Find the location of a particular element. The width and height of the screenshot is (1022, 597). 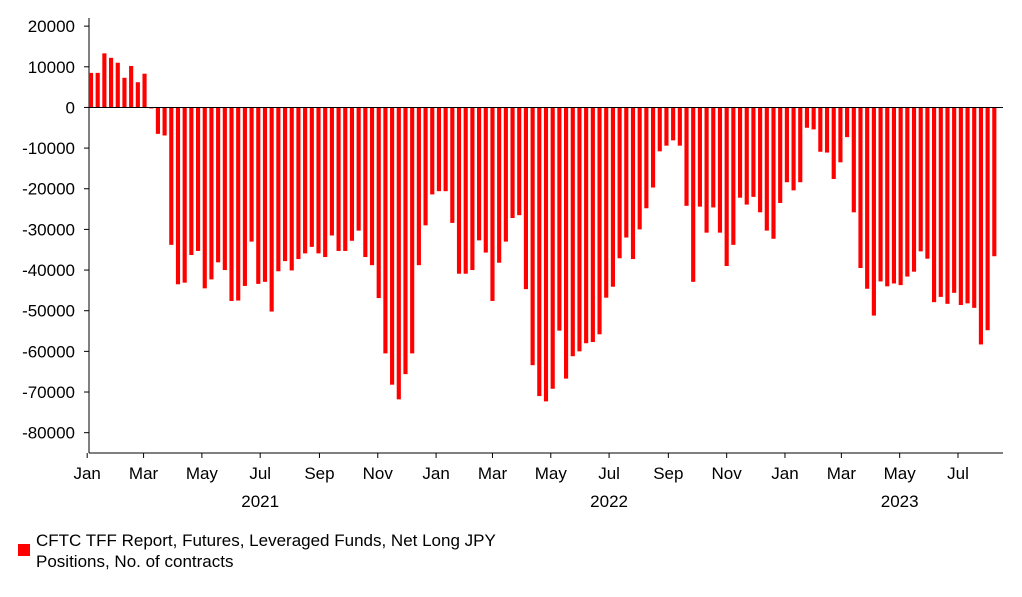

y-tick-label: -80000 is located at coordinates (48, 433).